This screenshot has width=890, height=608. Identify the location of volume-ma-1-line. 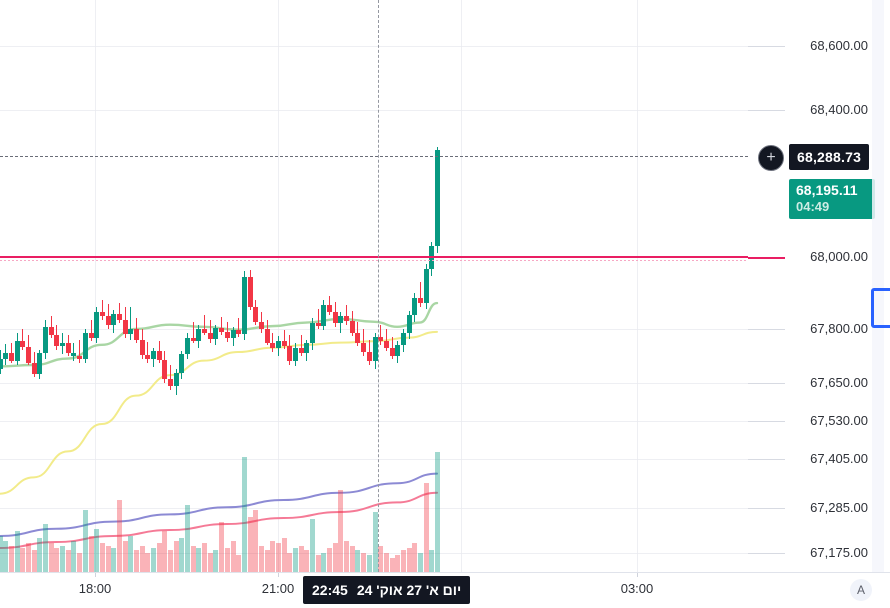
(219, 504).